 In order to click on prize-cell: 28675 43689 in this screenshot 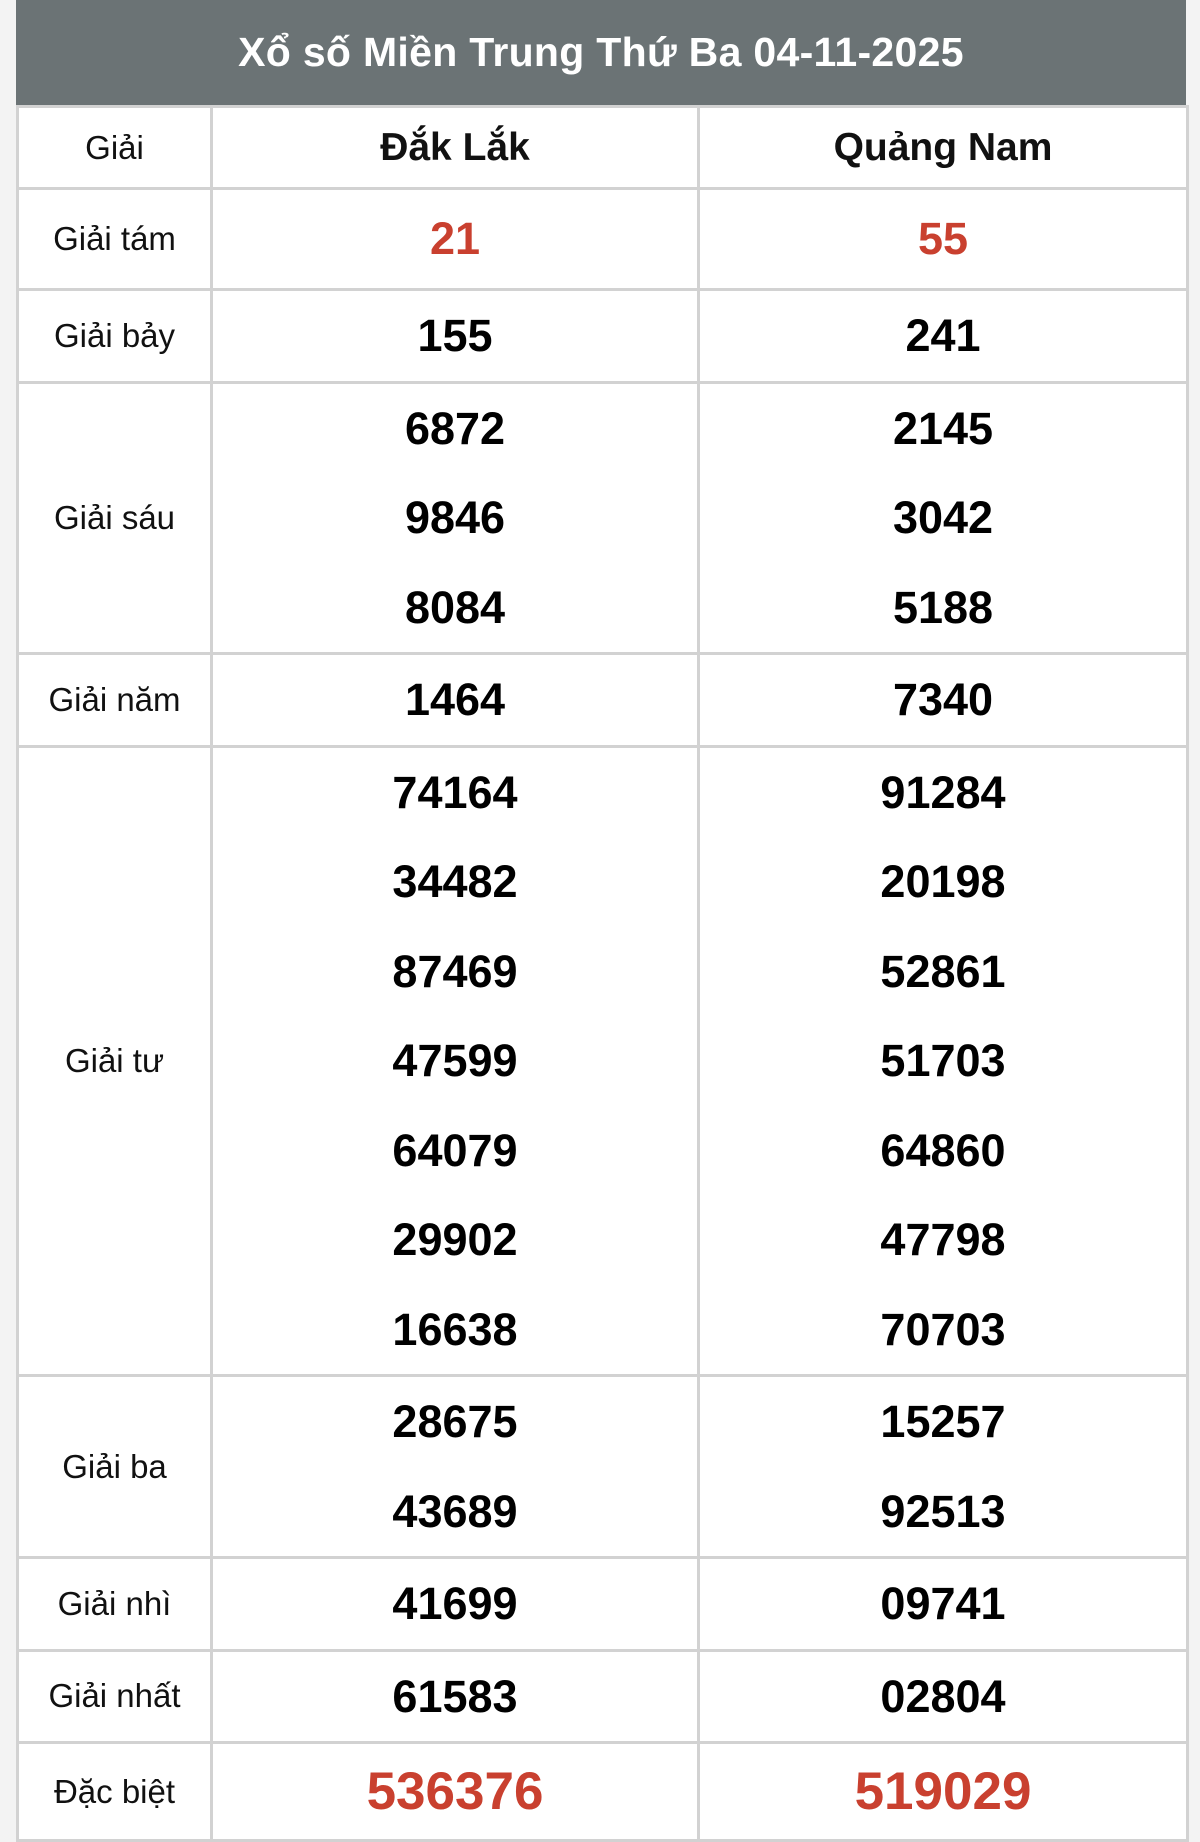, I will do `click(455, 1466)`.